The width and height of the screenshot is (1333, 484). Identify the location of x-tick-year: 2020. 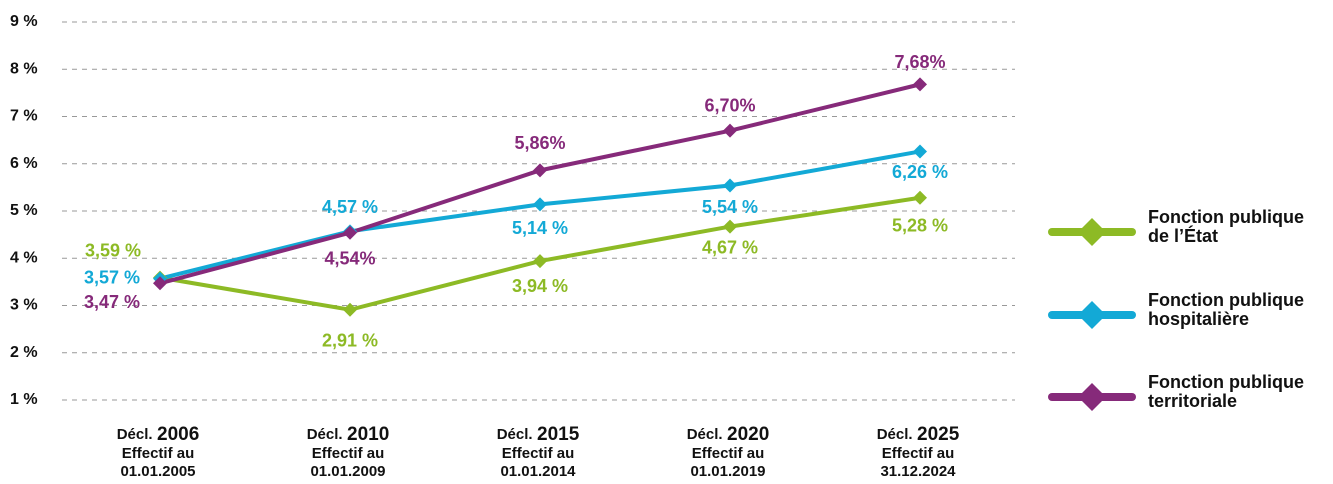
(748, 434).